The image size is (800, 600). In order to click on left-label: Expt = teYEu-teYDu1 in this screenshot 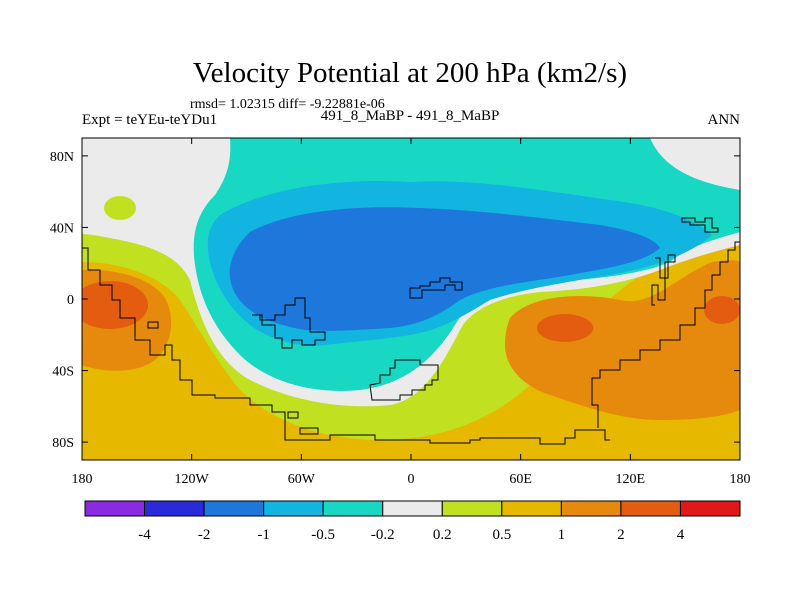, I will do `click(149, 120)`.